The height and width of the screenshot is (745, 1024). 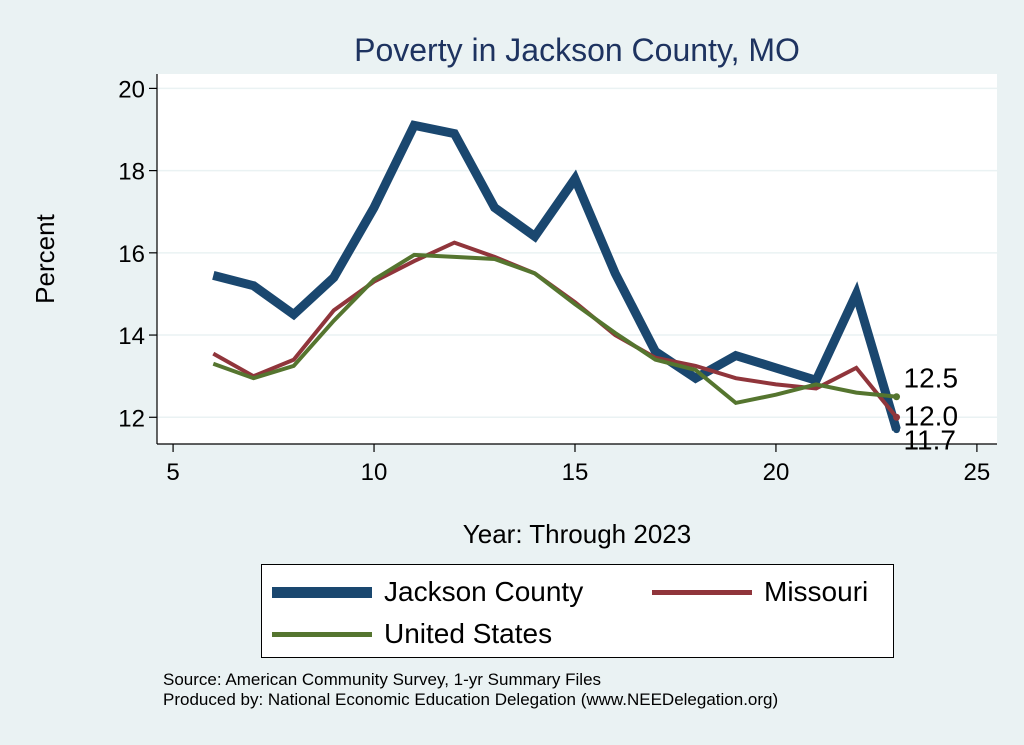 What do you see at coordinates (131, 336) in the screenshot?
I see `y-tick-label: 14` at bounding box center [131, 336].